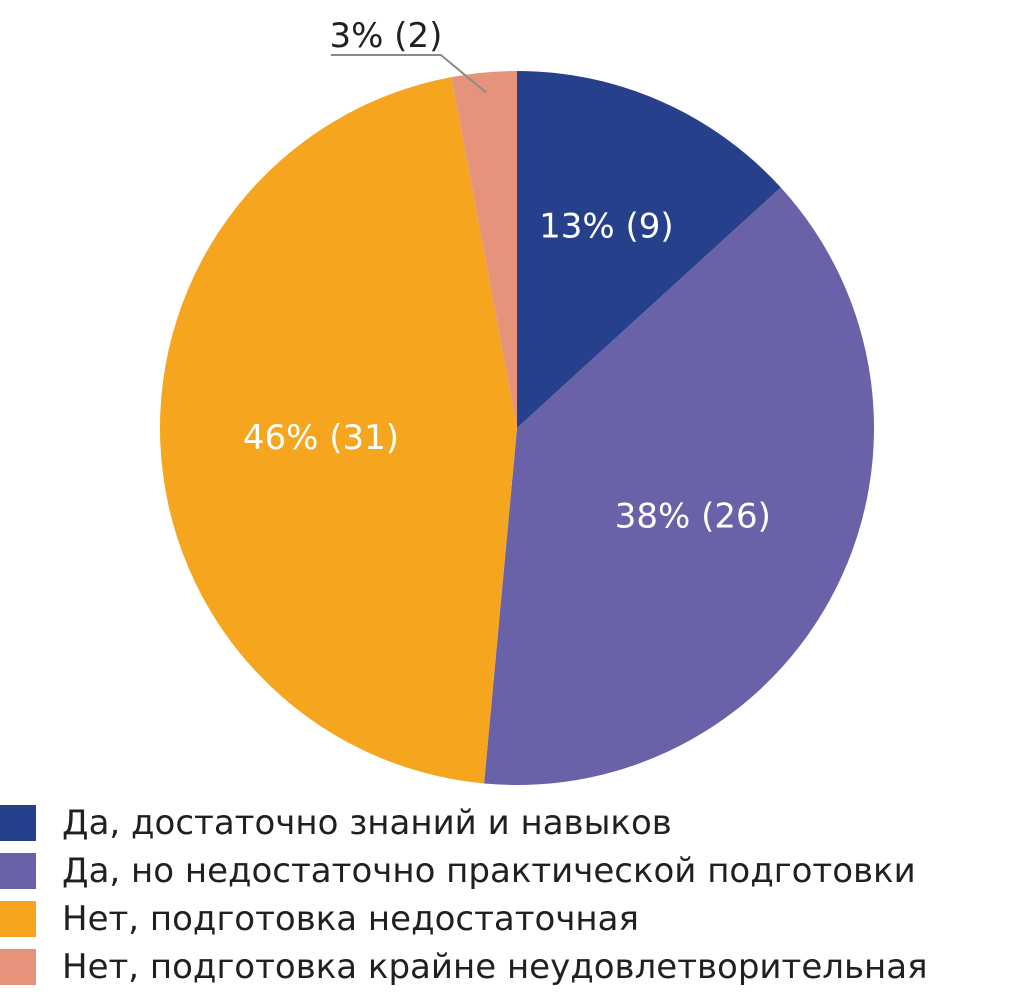  What do you see at coordinates (350, 919) in the screenshot?
I see `legend-label-2: Нет, подготовка недостаточная` at bounding box center [350, 919].